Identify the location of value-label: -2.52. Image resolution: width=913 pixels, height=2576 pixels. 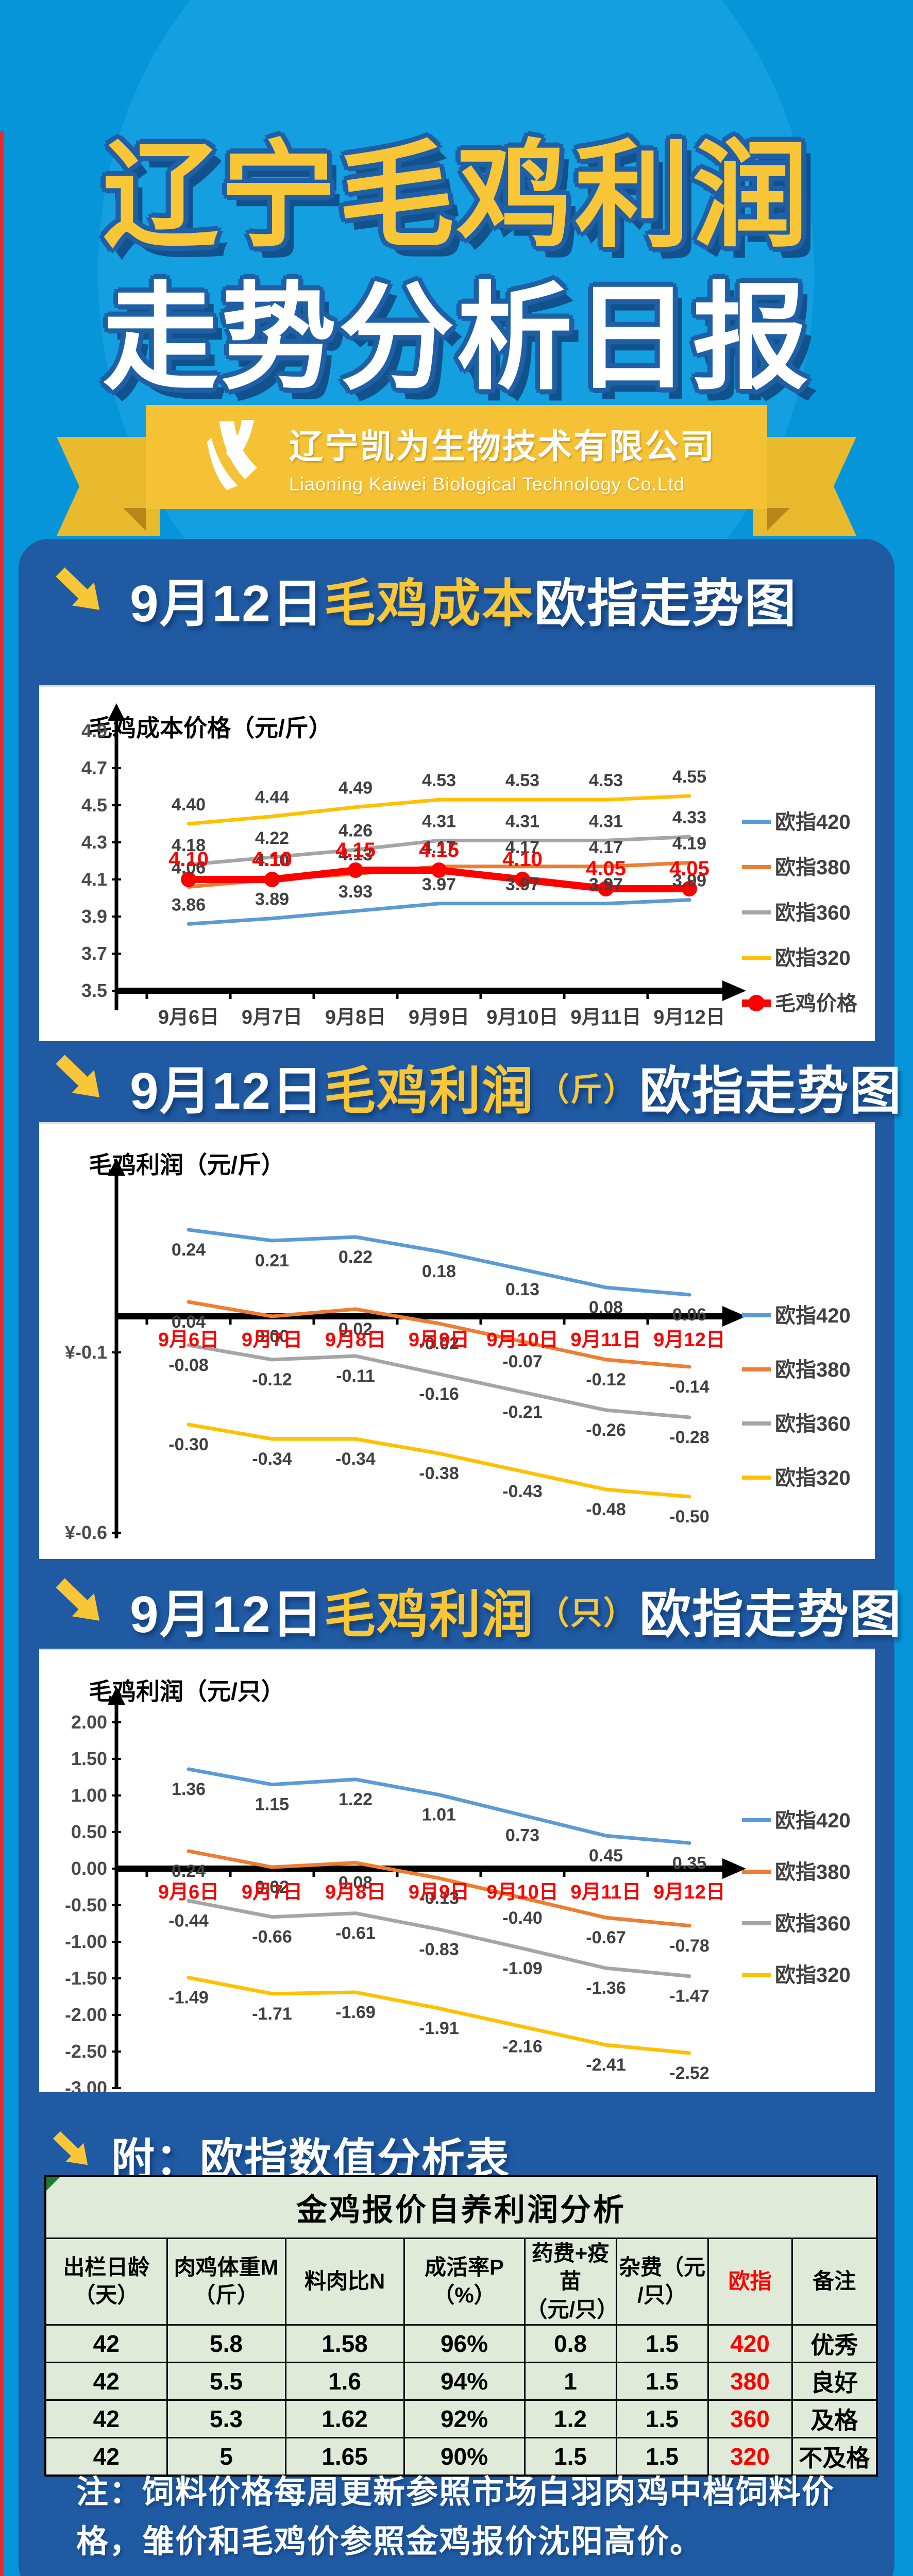
(689, 2073).